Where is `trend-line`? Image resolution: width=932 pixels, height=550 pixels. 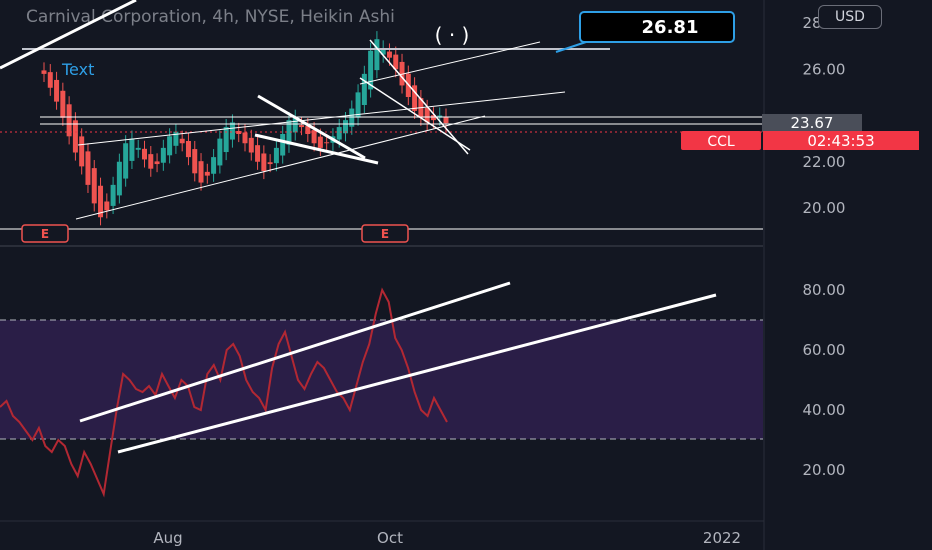 trend-line is located at coordinates (68, 35).